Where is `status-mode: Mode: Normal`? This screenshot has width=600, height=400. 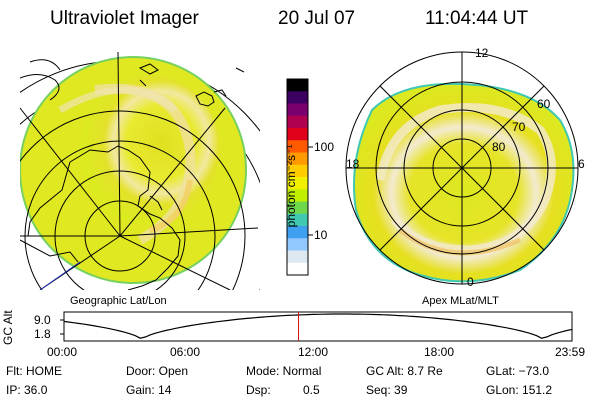 status-mode: Mode: Normal is located at coordinates (284, 371).